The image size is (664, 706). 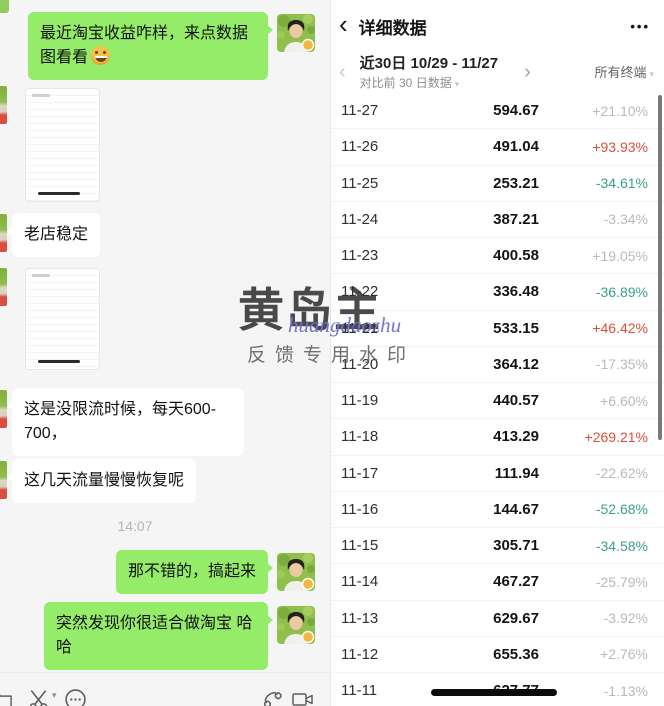 I want to click on date-nav: ‹ 近30日 10/29 - 11/27 对比前 30 日数据 ▾ › 所有终端 ▾, so click(x=497, y=71).